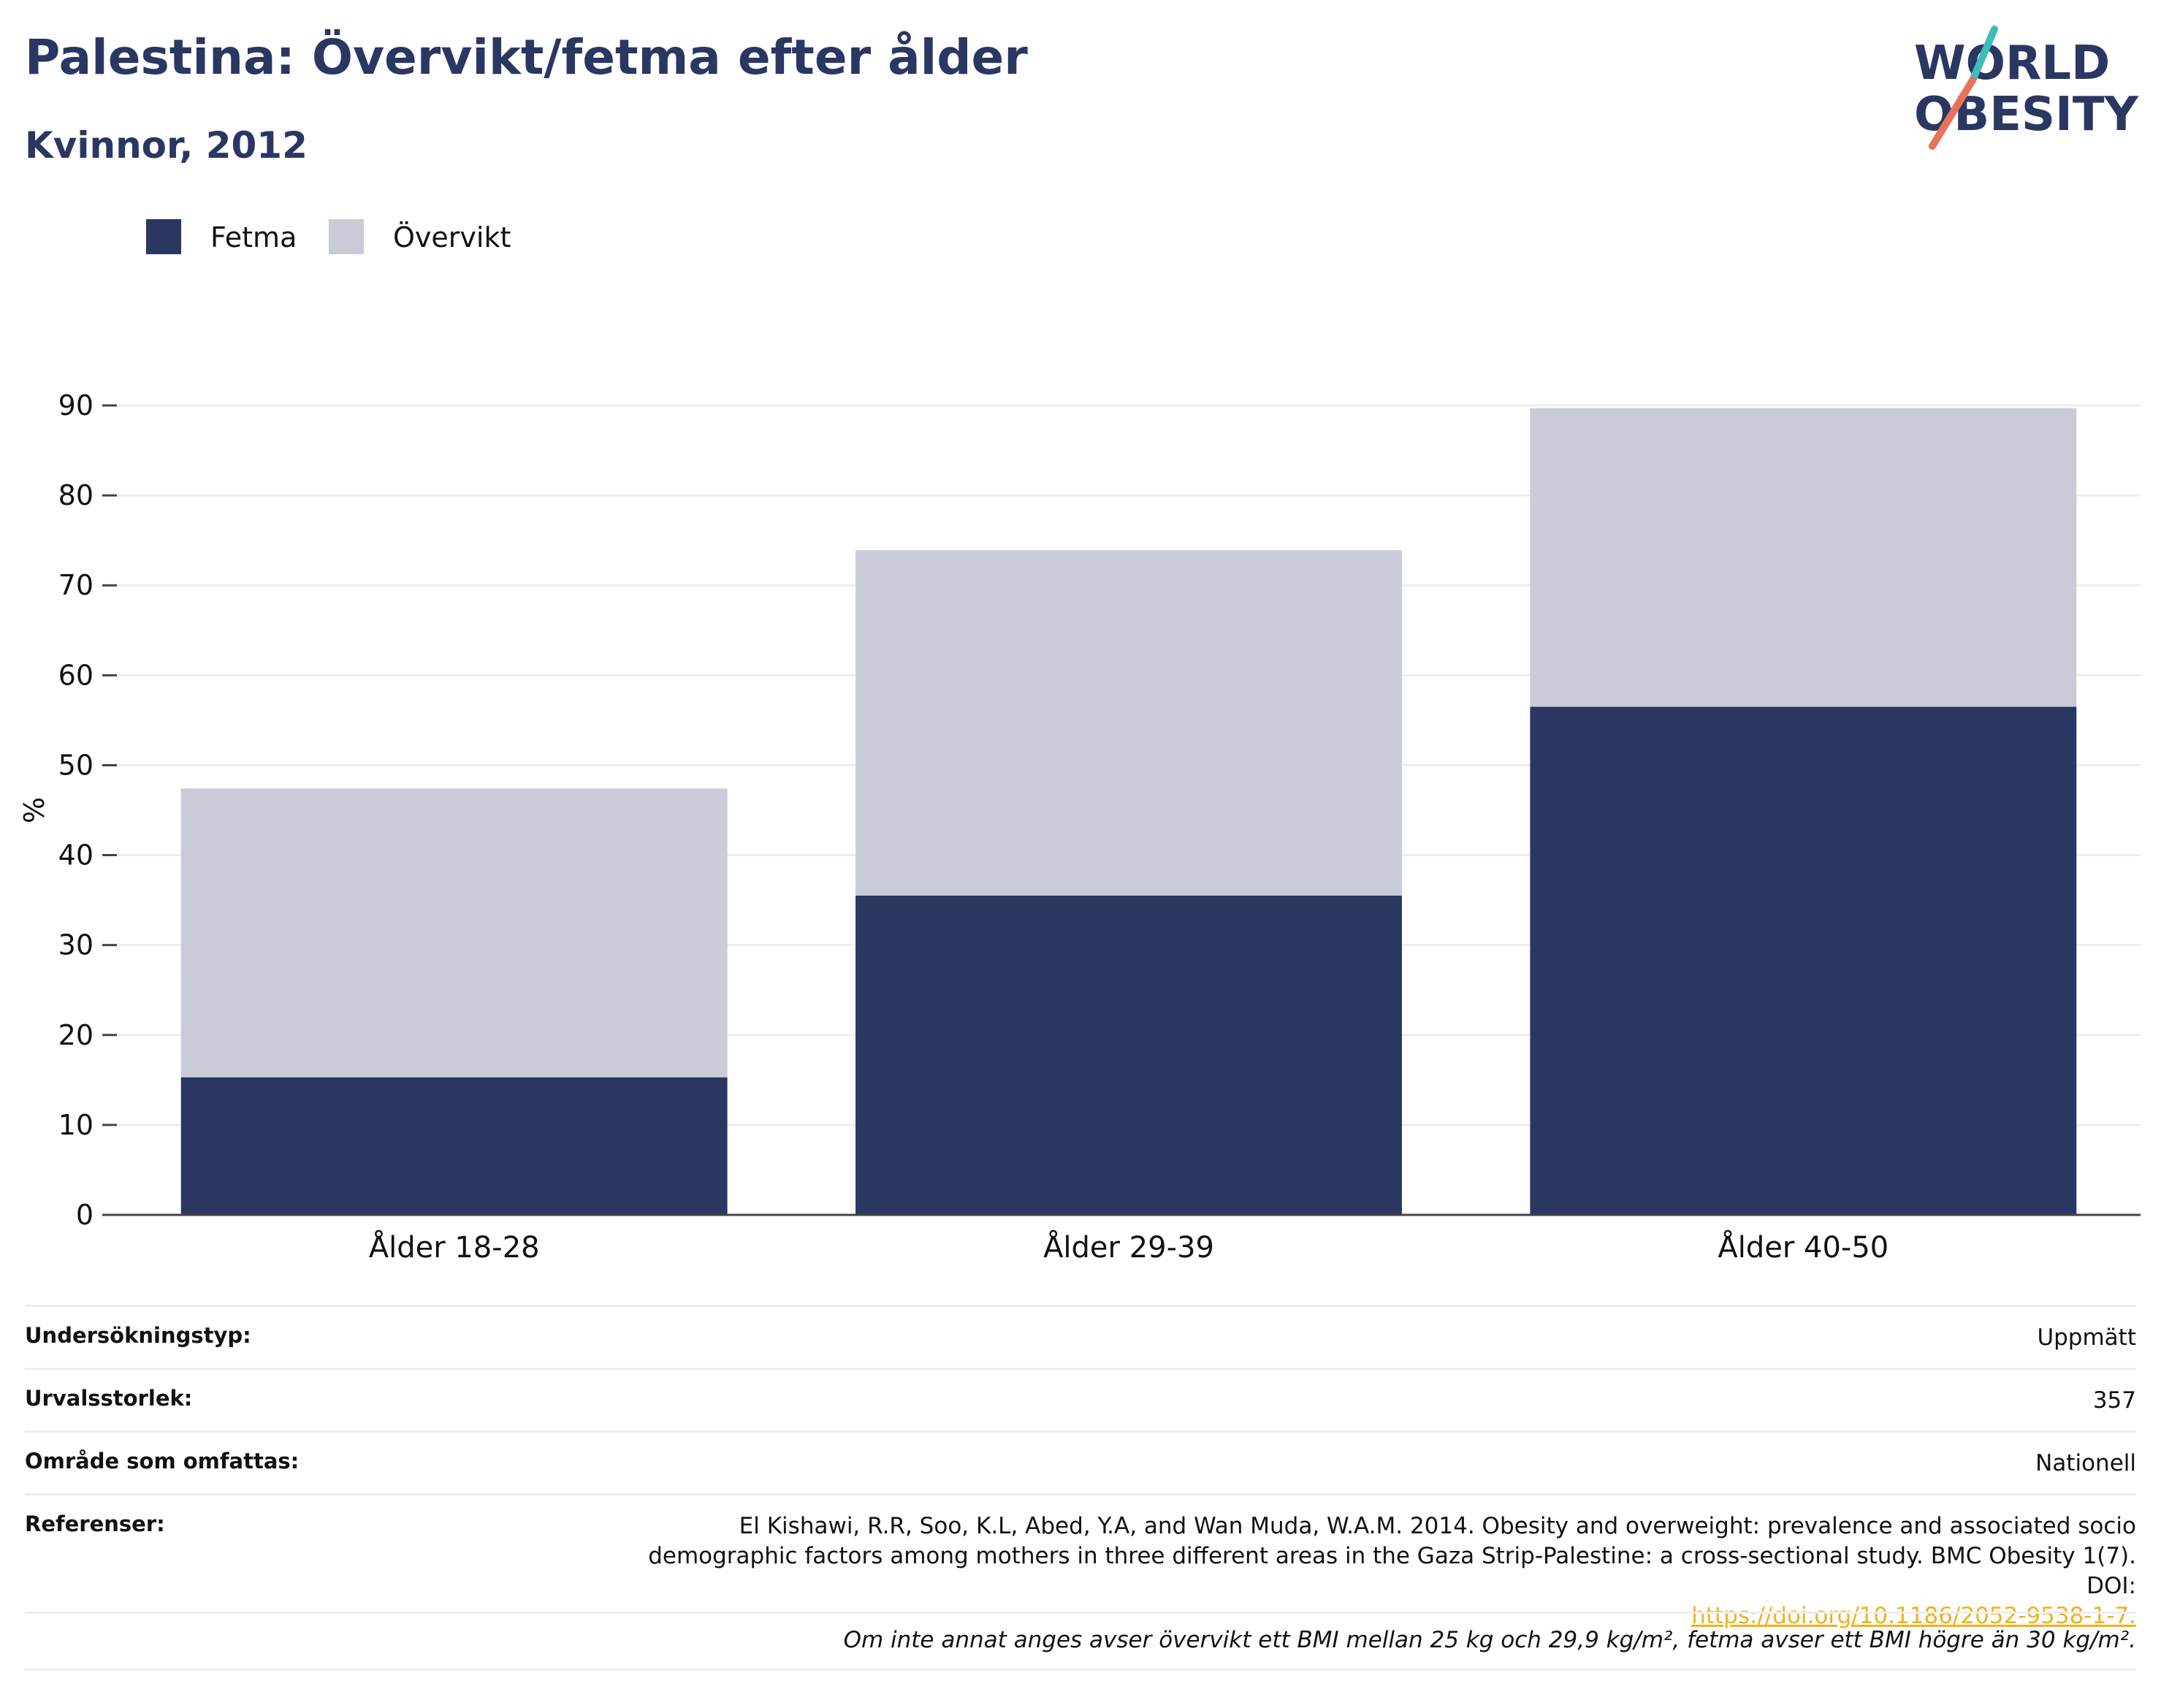  I want to click on x-tick-label: Ålder 40-50, so click(1803, 1247).